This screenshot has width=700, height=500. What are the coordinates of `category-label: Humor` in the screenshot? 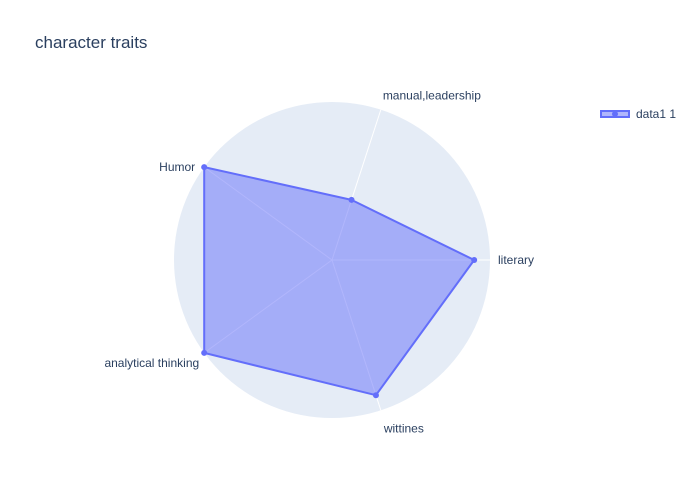 It's located at (177, 167).